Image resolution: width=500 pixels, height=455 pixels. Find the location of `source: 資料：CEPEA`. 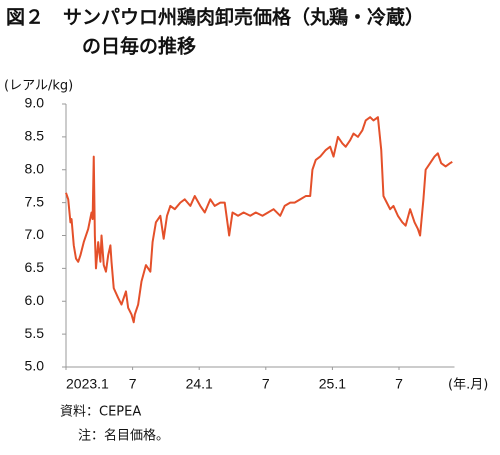

source: 資料：CEPEA is located at coordinates (100, 412).